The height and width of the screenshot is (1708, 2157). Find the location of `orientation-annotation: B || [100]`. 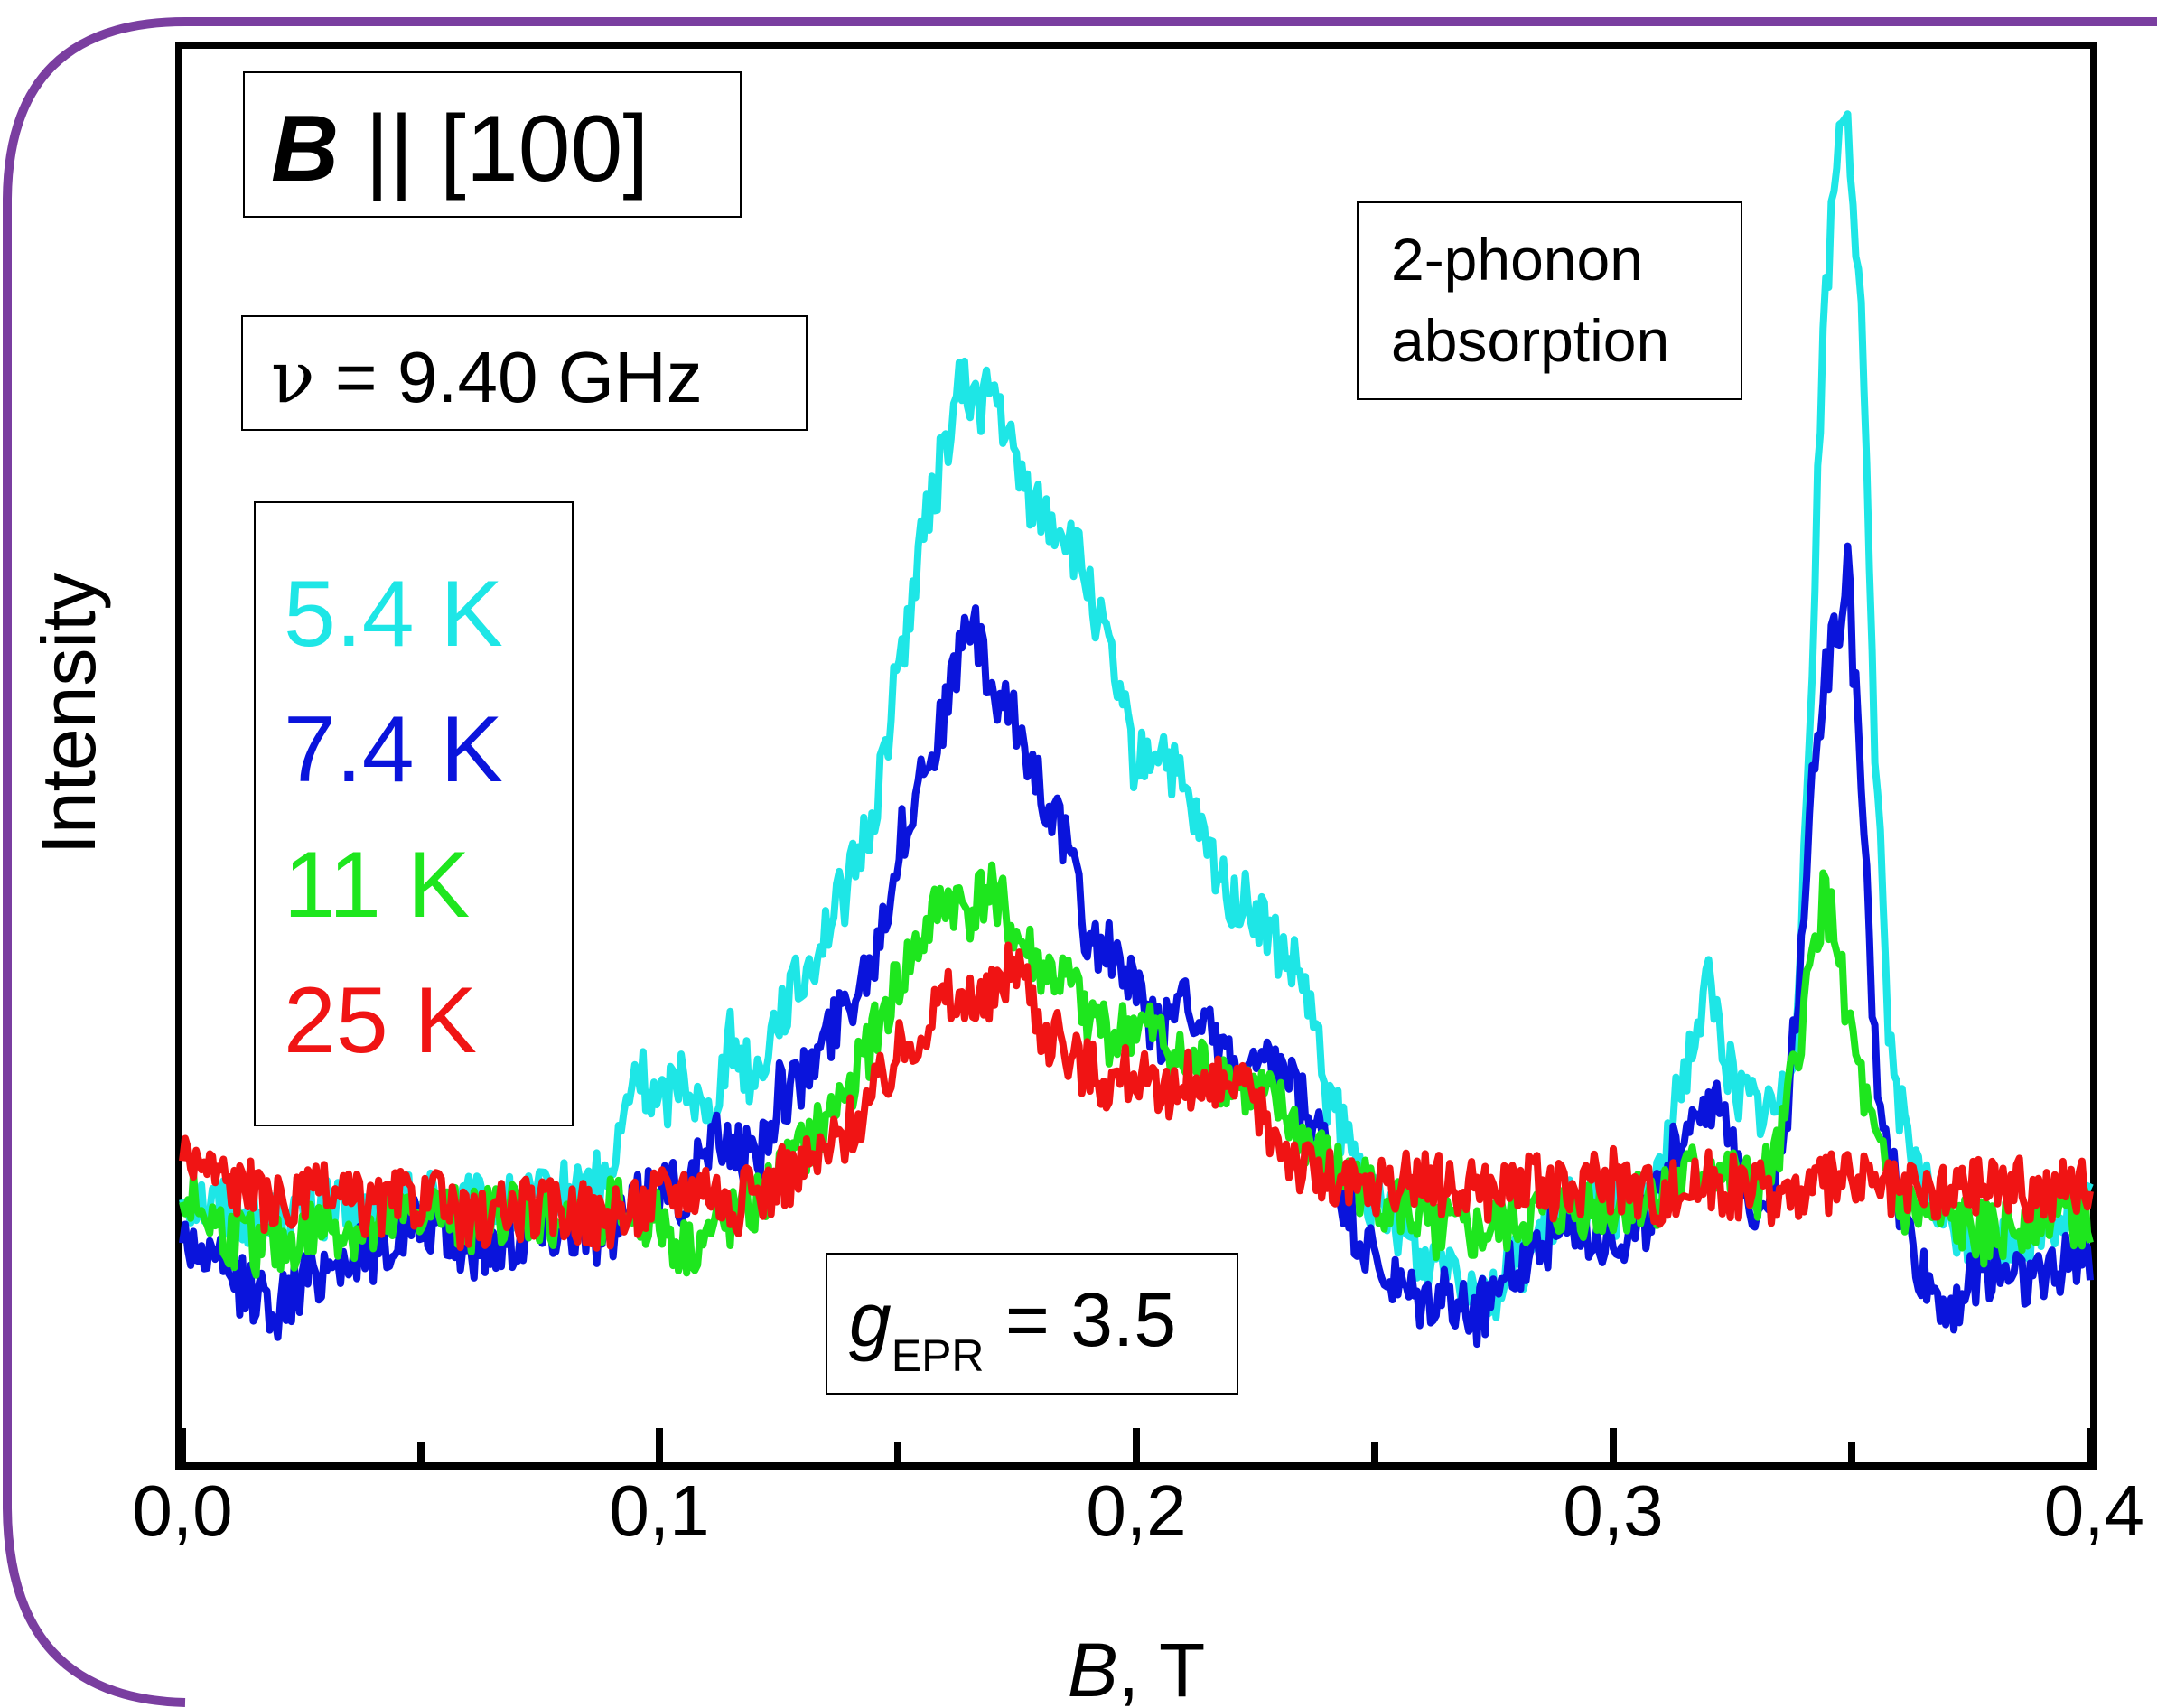

orientation-annotation: B || [100] is located at coordinates (492, 144).